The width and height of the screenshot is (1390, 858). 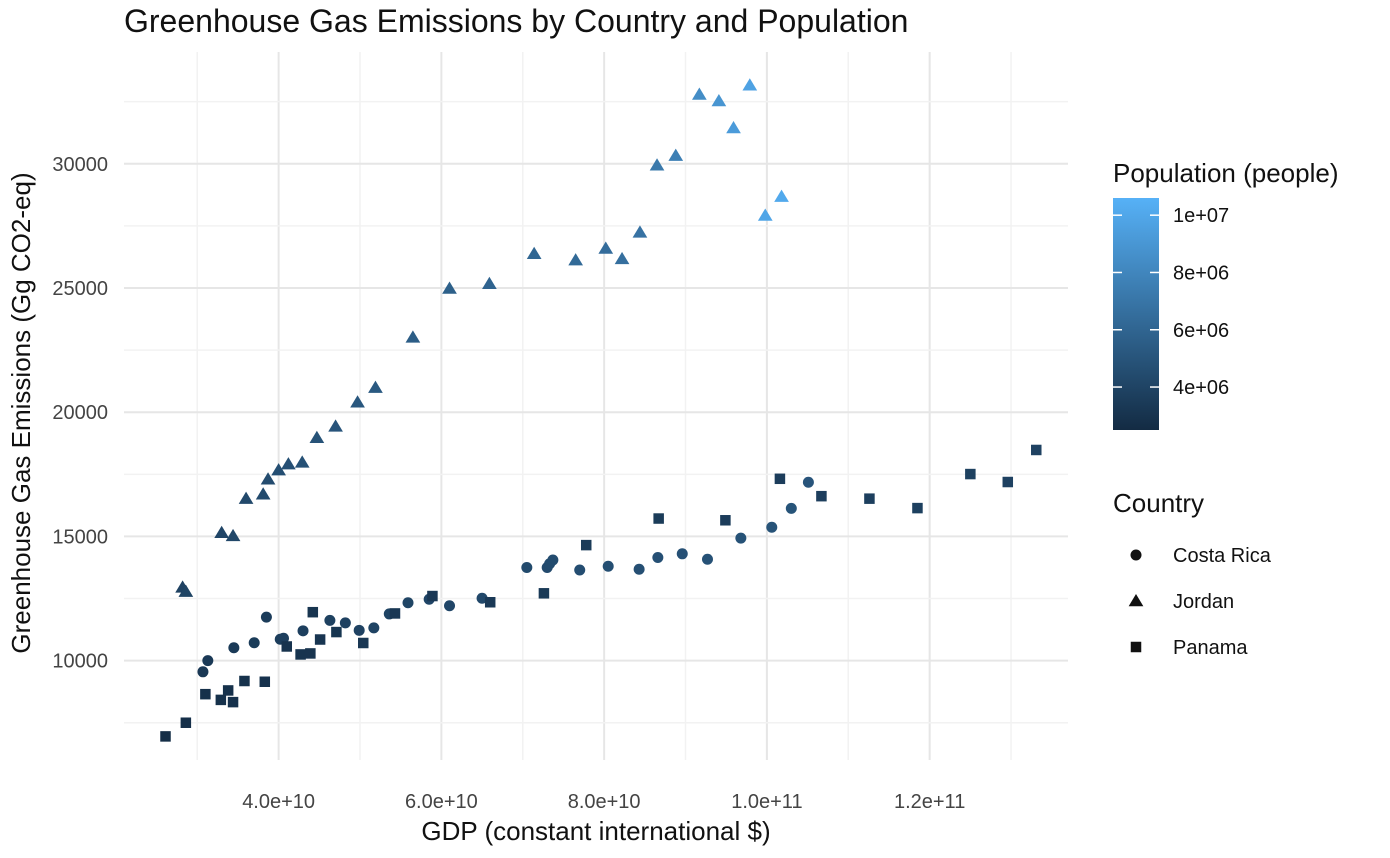 What do you see at coordinates (278, 802) in the screenshot?
I see `x-tick-label: 4.0e+10` at bounding box center [278, 802].